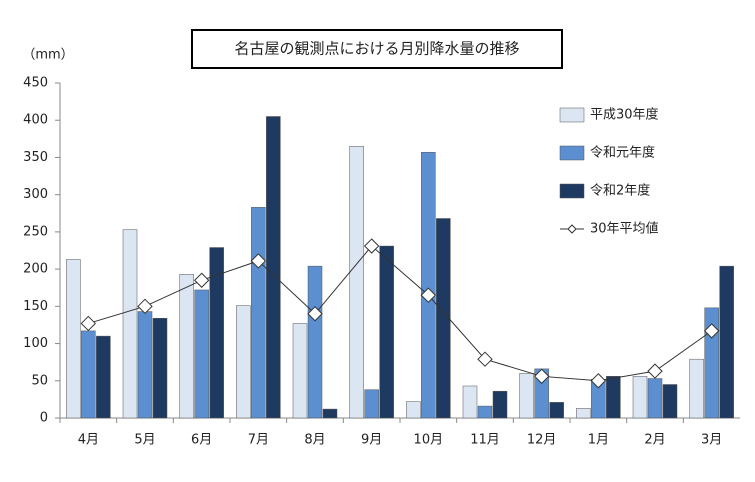 The image size is (755, 482). Describe the element at coordinates (35, 269) in the screenshot. I see `y-tick-label: 200` at that location.